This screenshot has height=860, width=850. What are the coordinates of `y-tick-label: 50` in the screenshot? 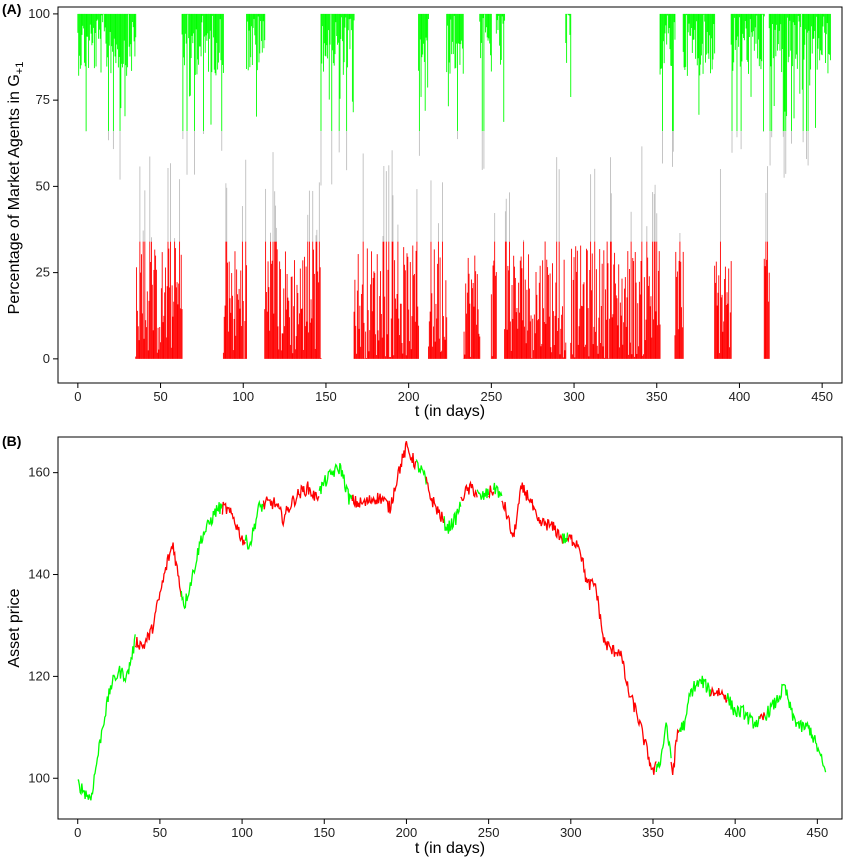 It's located at (43, 185).